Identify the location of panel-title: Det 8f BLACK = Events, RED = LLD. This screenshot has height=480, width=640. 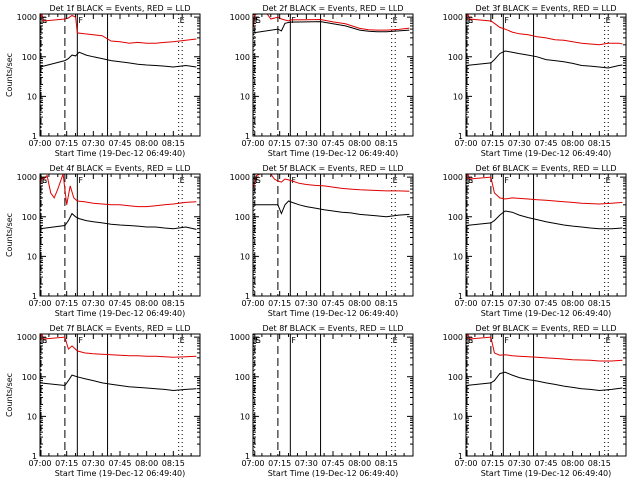
(332, 328).